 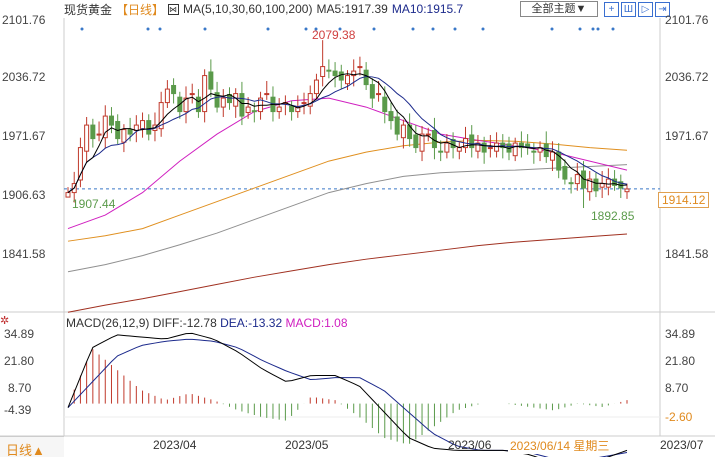 What do you see at coordinates (682, 445) in the screenshot?
I see `date-label: 2023/07` at bounding box center [682, 445].